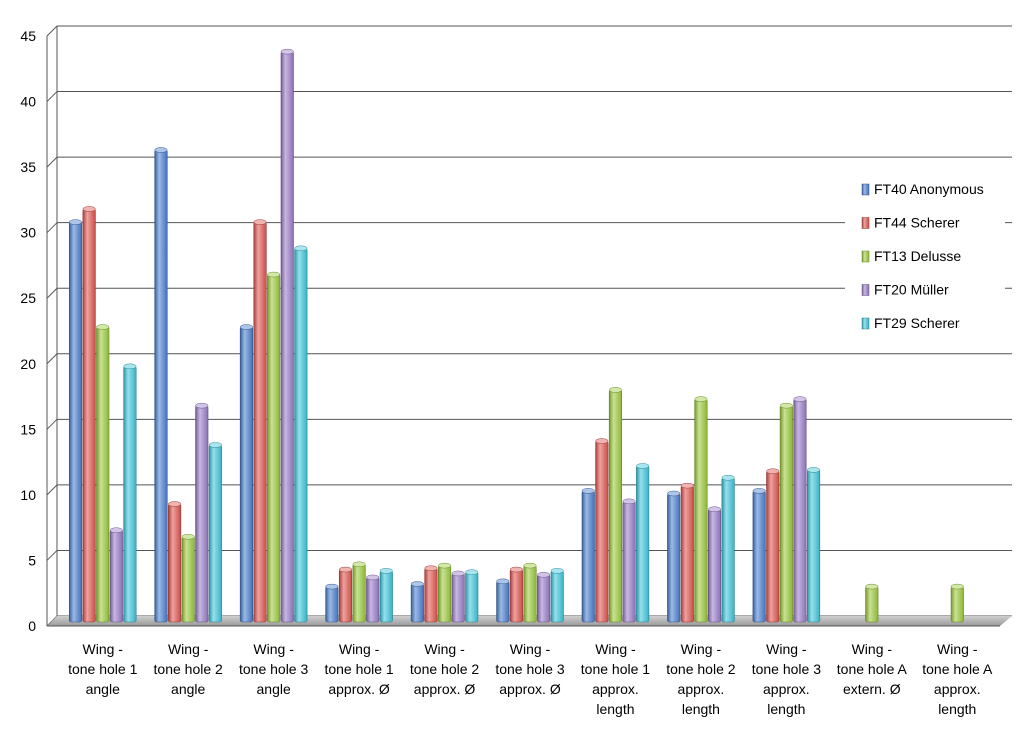 This screenshot has width=1024, height=732. I want to click on legend-label: FT44 Scherer, so click(917, 223).